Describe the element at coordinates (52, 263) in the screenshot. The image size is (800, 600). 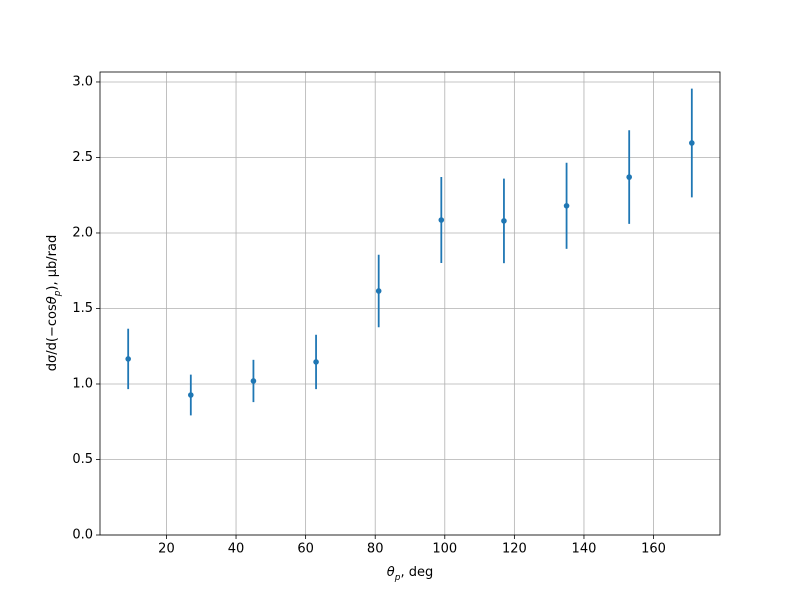
I see `label-part: ), μb/rad` at that location.